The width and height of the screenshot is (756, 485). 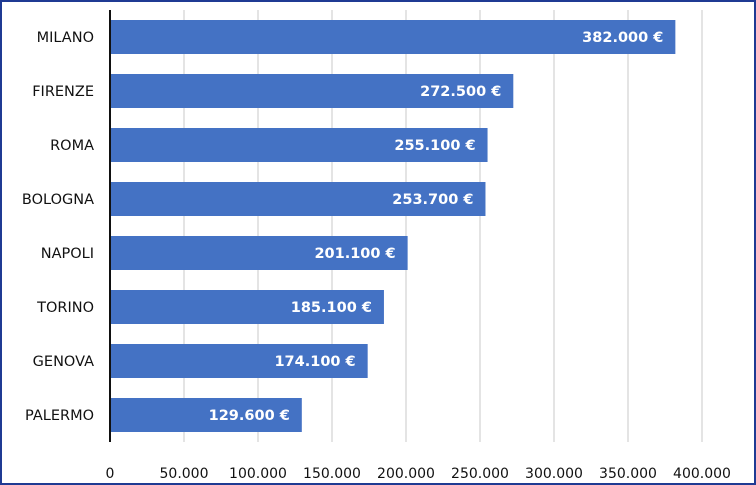 What do you see at coordinates (184, 474) in the screenshot?
I see `x-tick-label: 50.000` at bounding box center [184, 474].